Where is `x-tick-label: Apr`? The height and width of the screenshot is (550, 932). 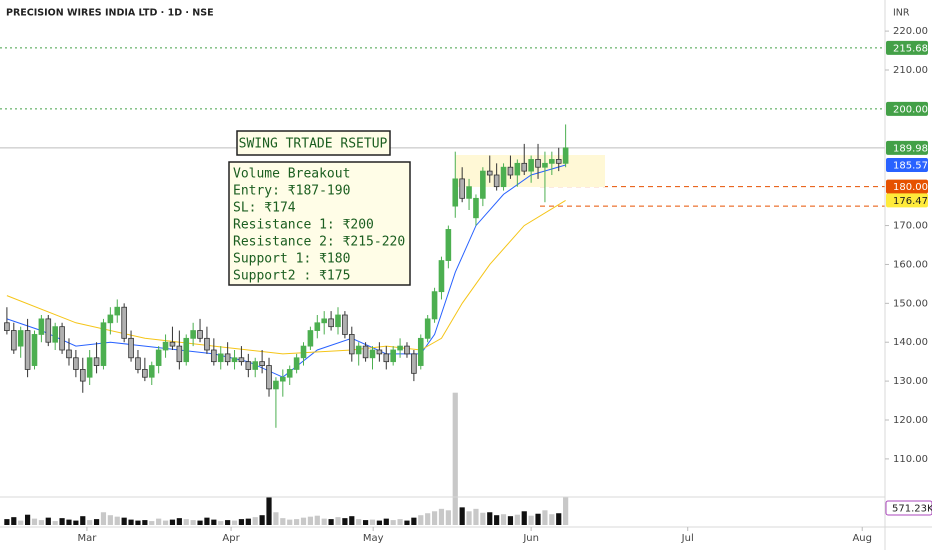
x-tick-label: Apr is located at coordinates (231, 538).